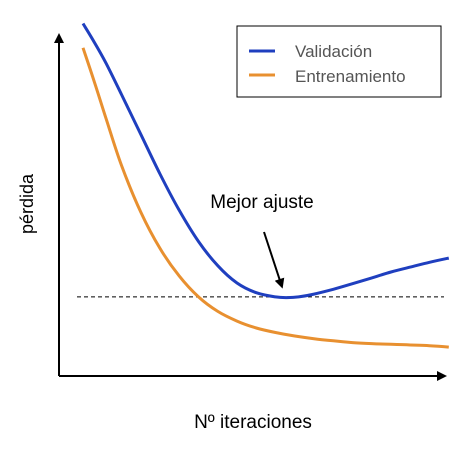  Describe the element at coordinates (350, 76) in the screenshot. I see `legend-label-entrenamiento: Entrenamiento` at that location.